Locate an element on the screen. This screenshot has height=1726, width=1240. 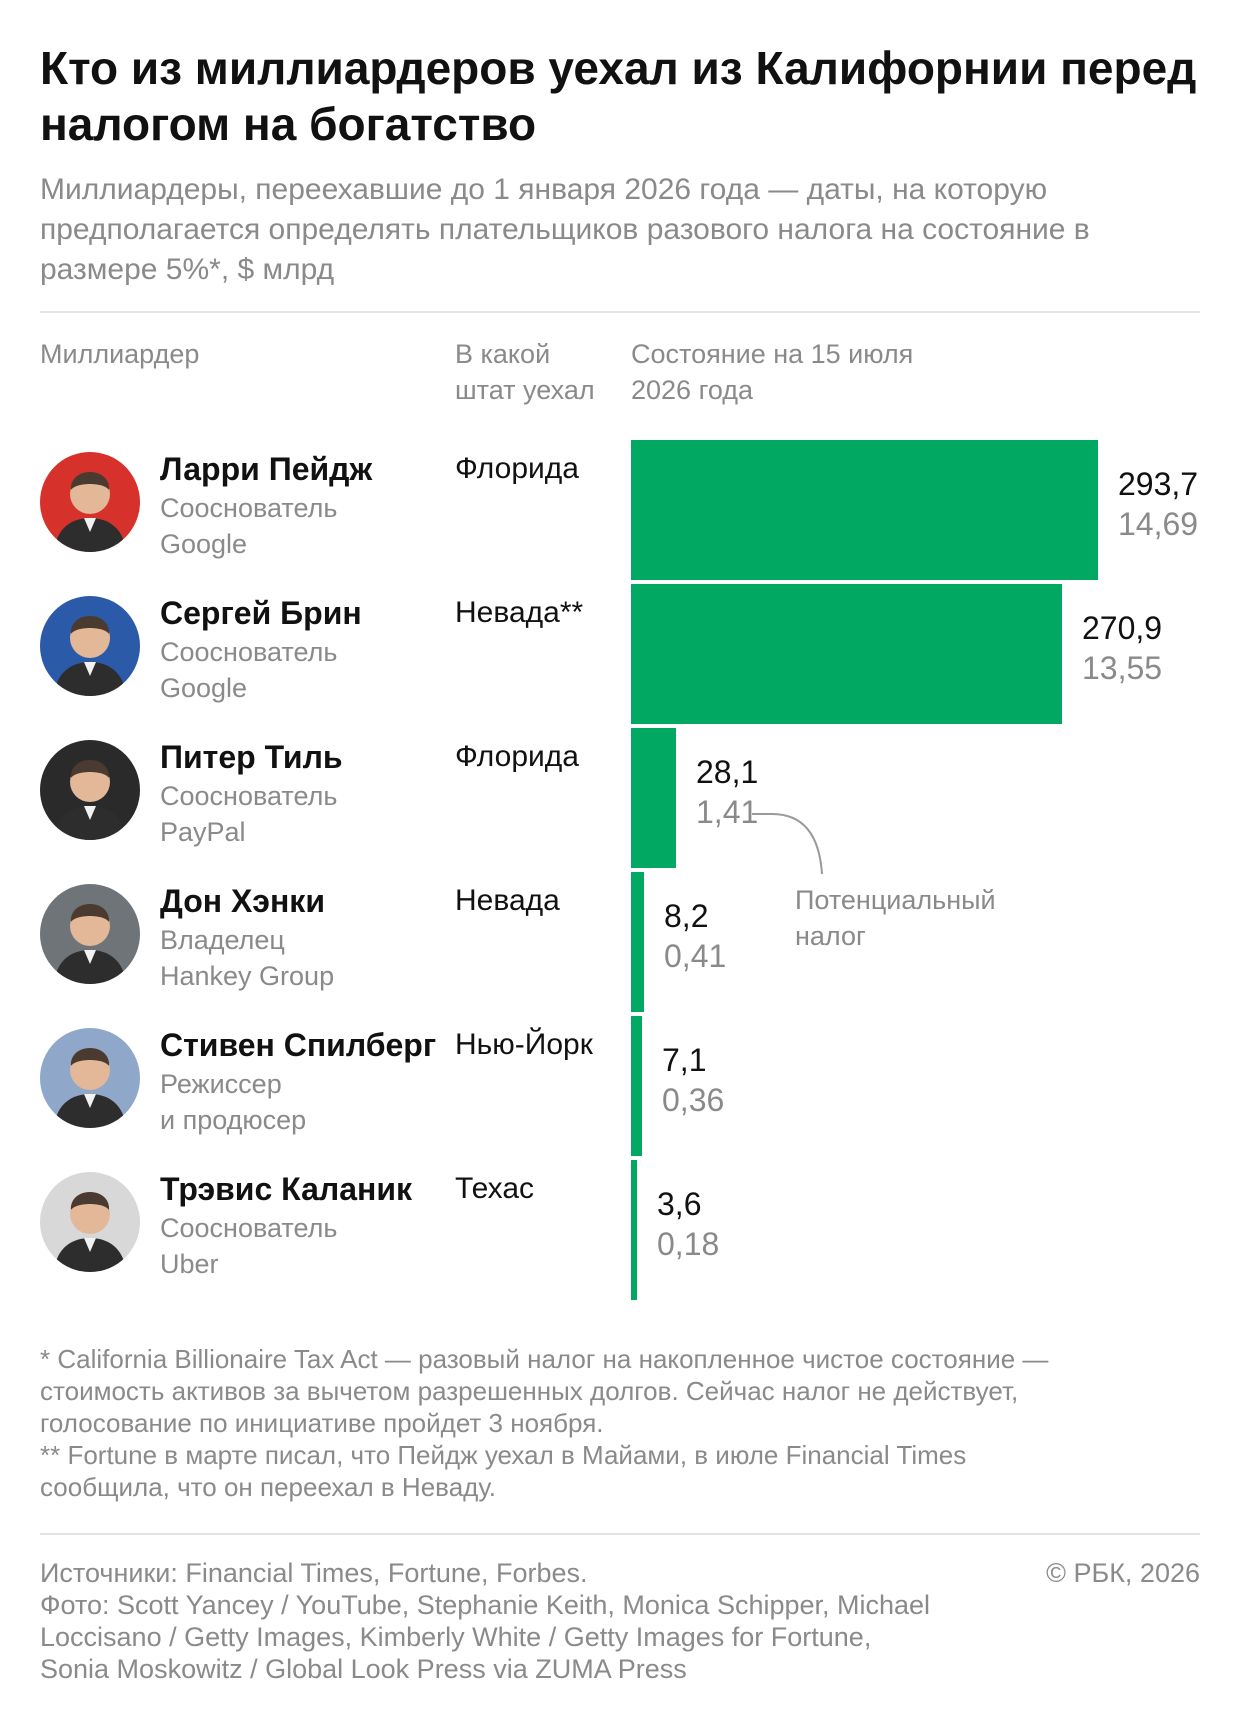
column-header-wealth-line1: Состояние на 15 июля is located at coordinates (772, 354).